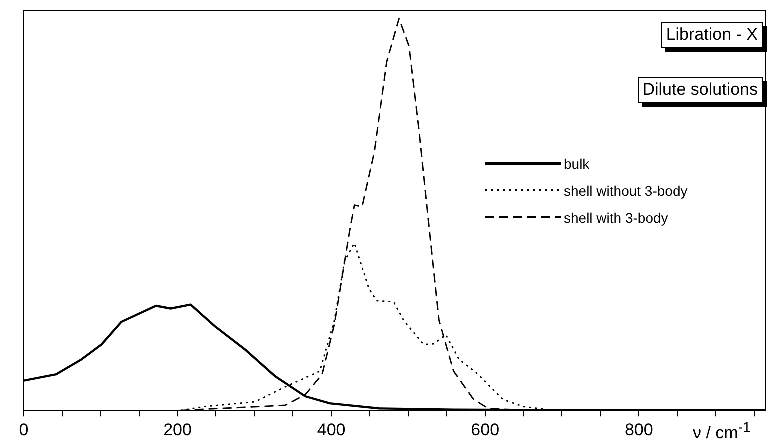 The image size is (767, 445). Describe the element at coordinates (700, 90) in the screenshot. I see `annotation: Dilute solutions` at that location.